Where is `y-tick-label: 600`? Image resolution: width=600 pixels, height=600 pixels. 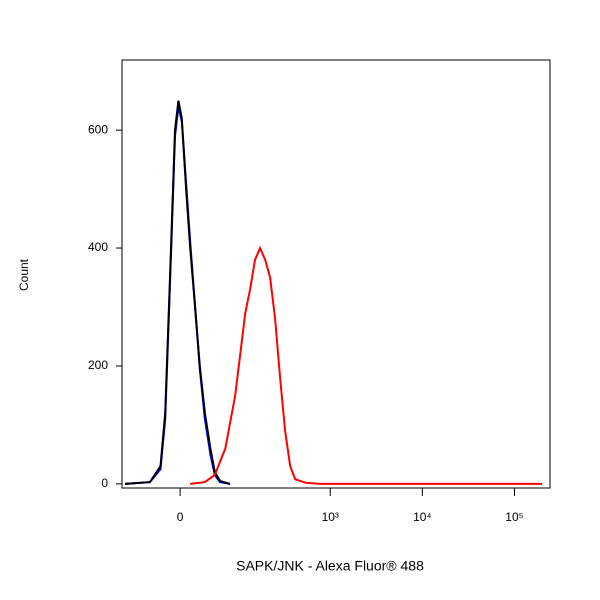 y-tick-label: 600 is located at coordinates (98, 129).